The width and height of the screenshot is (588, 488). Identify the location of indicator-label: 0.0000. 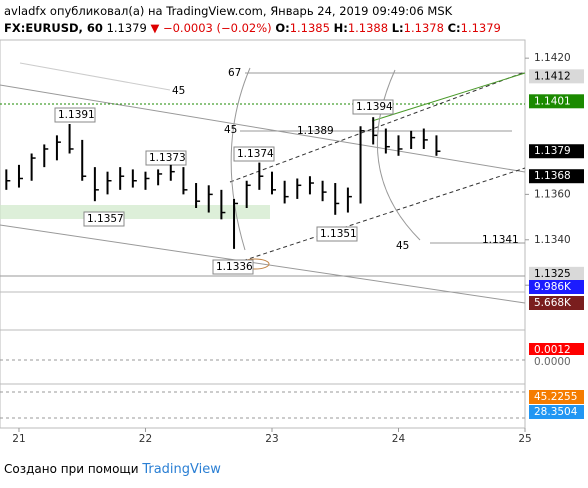
(552, 362).